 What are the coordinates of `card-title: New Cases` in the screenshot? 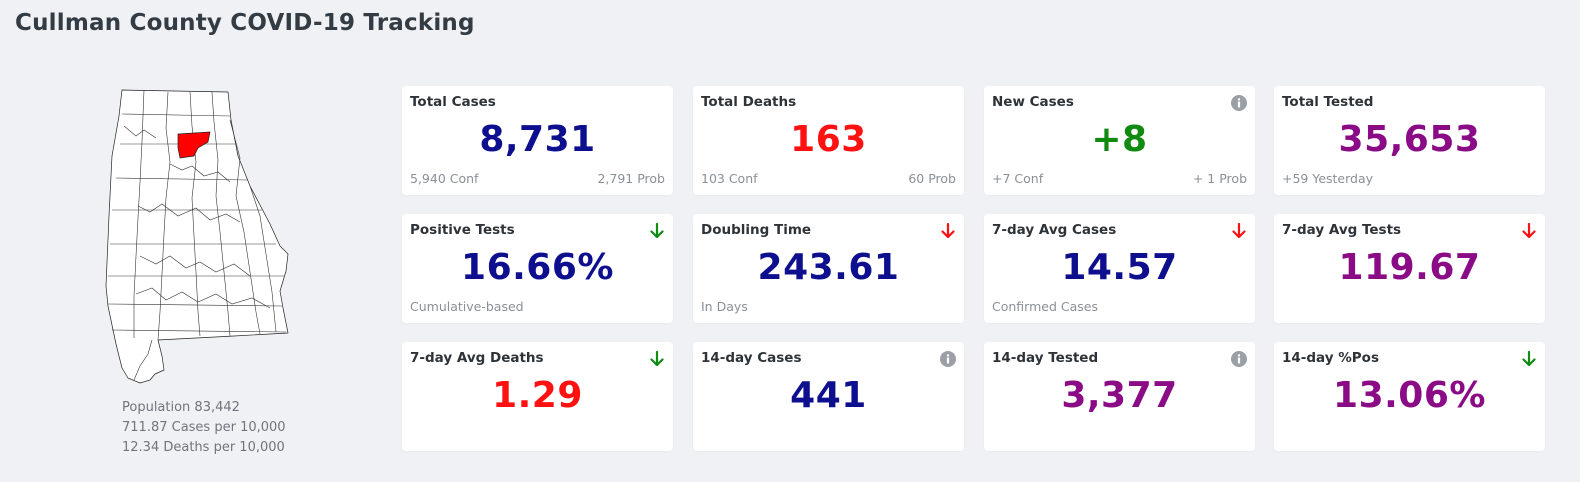 It's located at (1033, 102).